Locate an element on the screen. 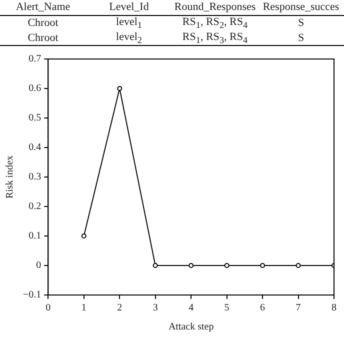 The image size is (344, 337). x-tick-label: 1 is located at coordinates (83, 308).